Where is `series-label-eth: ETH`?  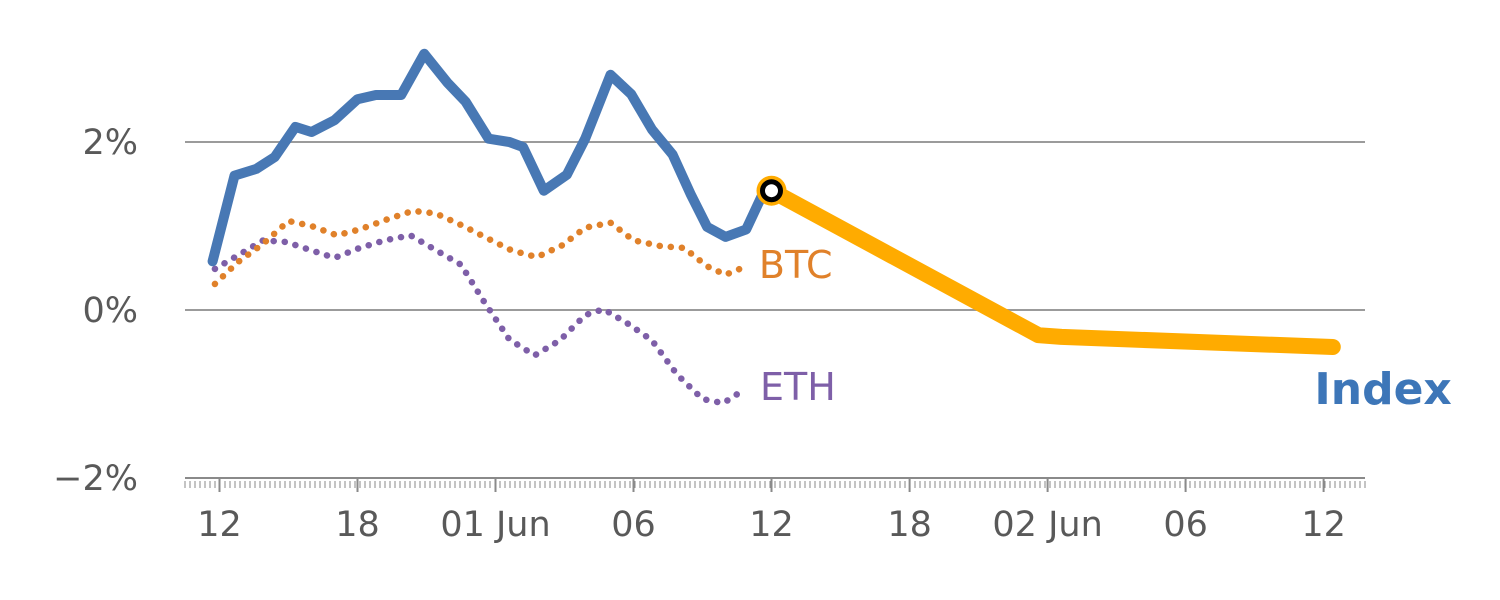 series-label-eth: ETH is located at coordinates (798, 387).